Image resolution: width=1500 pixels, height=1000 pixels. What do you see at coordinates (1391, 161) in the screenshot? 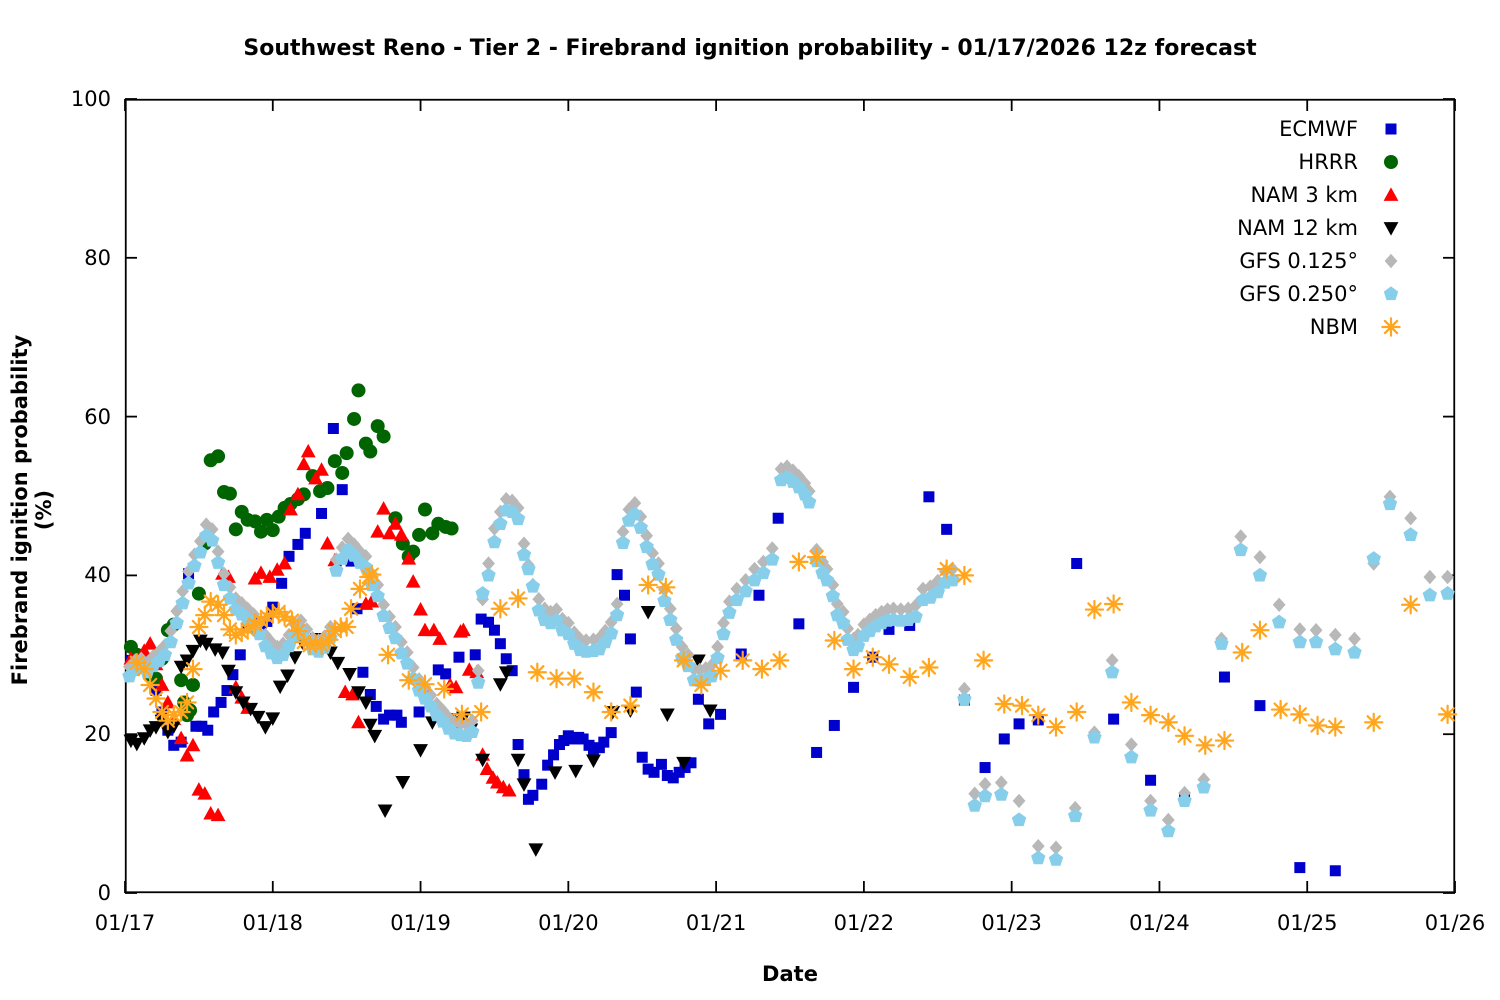
I see `hrrr-legend-marker-icon` at bounding box center [1391, 161].